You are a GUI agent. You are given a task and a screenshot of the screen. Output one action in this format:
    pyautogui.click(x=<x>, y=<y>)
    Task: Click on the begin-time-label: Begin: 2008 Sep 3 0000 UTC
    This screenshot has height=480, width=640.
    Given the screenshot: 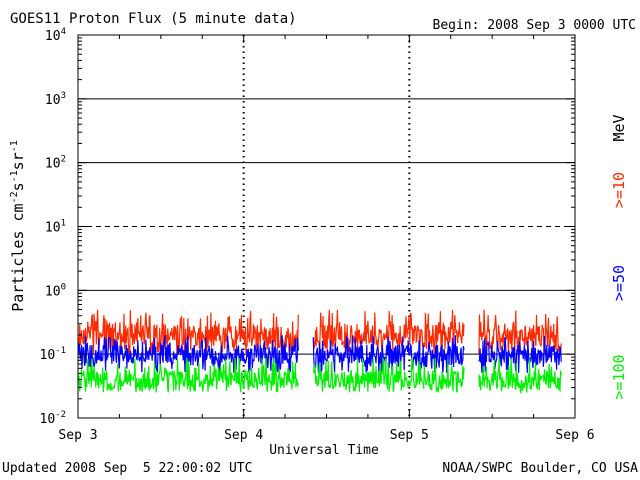 What is the action you would take?
    pyautogui.click(x=535, y=25)
    